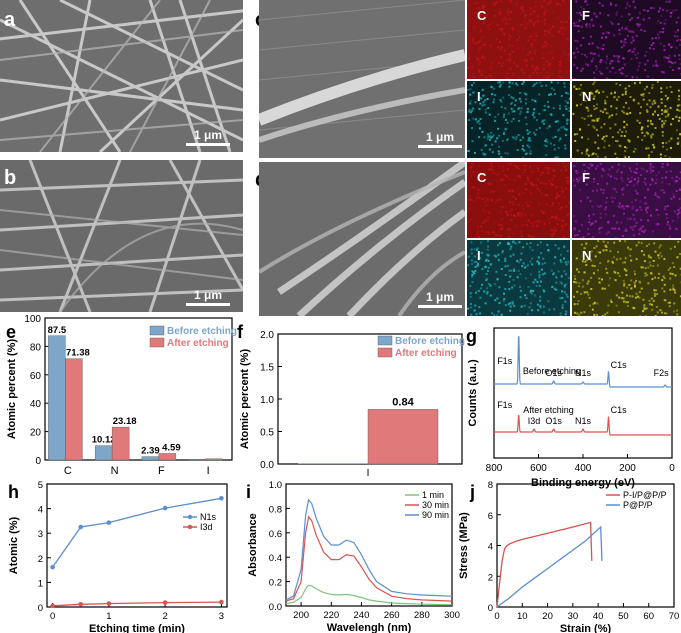 Image resolution: width=681 pixels, height=633 pixels. What do you see at coordinates (161, 471) in the screenshot?
I see `x-tick-label: F` at bounding box center [161, 471].